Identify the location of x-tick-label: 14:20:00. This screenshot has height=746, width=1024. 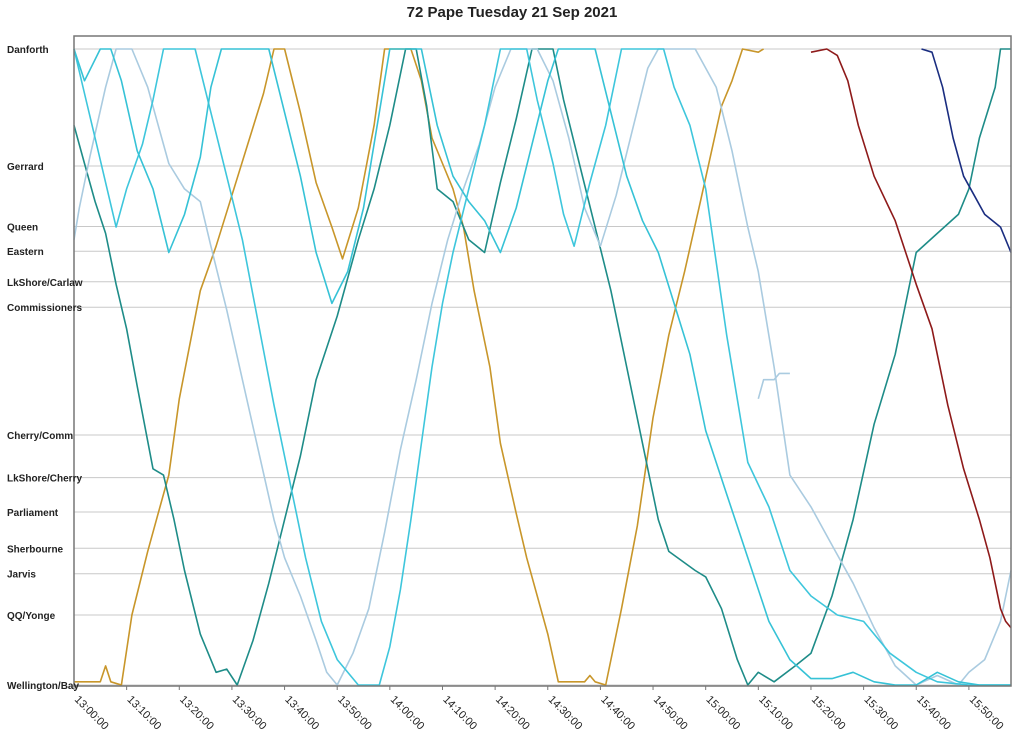
(512, 713).